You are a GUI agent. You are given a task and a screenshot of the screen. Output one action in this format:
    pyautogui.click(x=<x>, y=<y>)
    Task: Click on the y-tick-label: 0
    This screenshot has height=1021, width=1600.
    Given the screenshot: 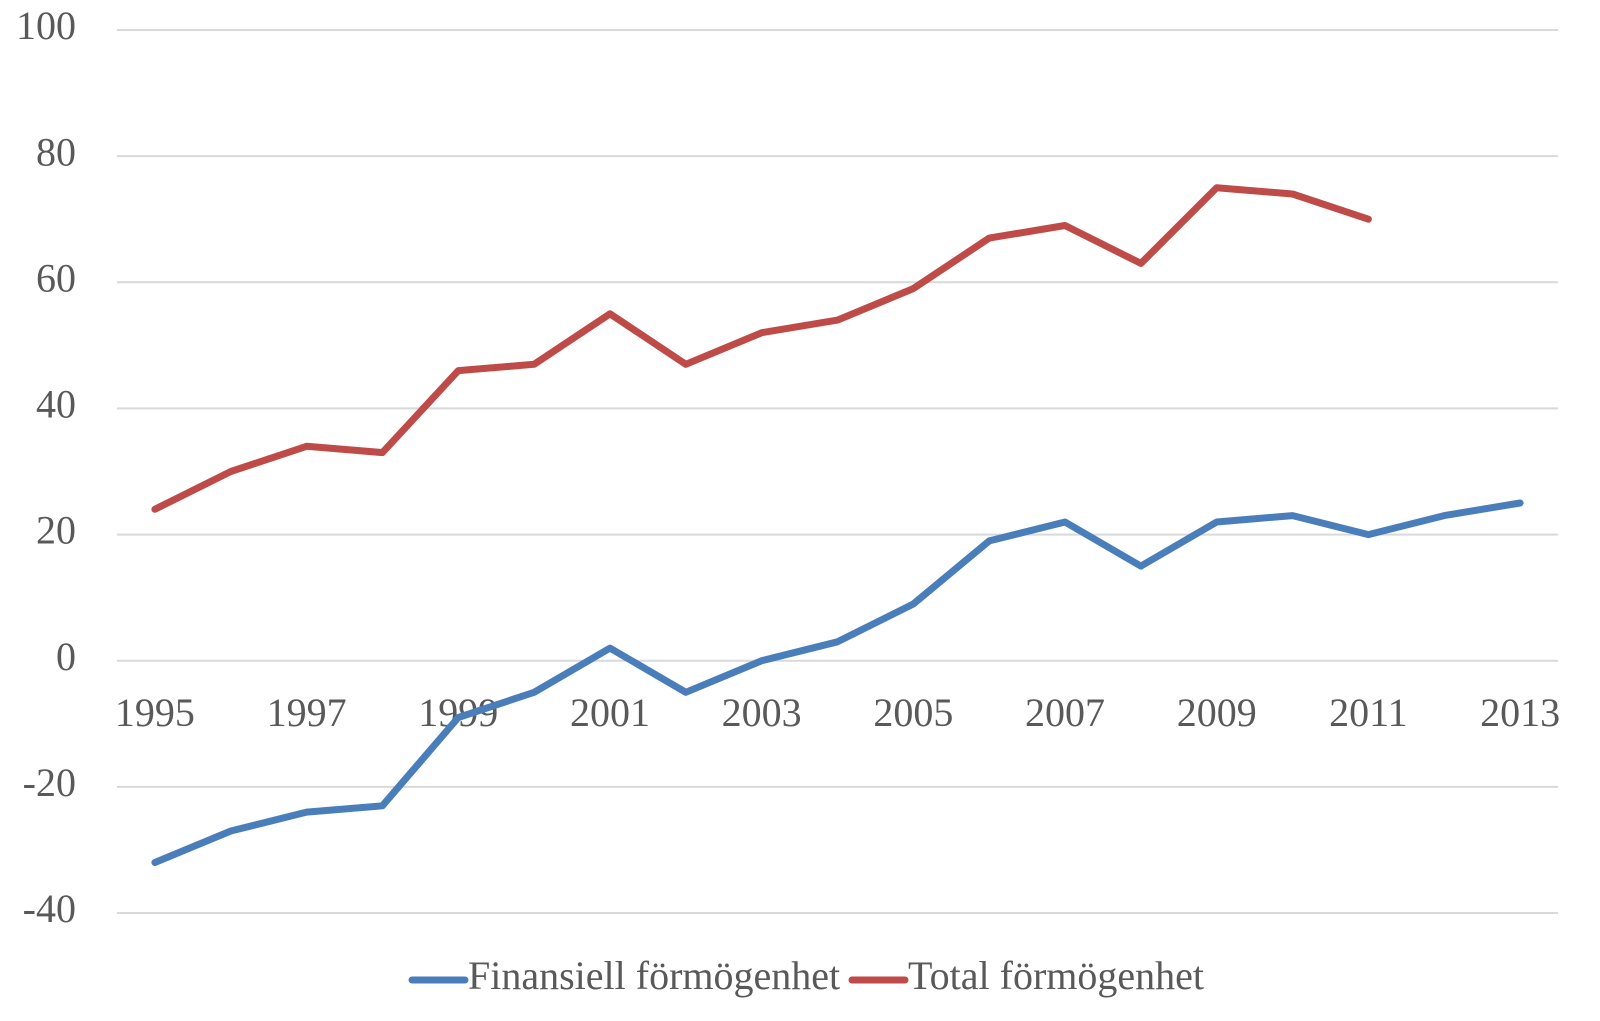 What is the action you would take?
    pyautogui.click(x=66, y=656)
    